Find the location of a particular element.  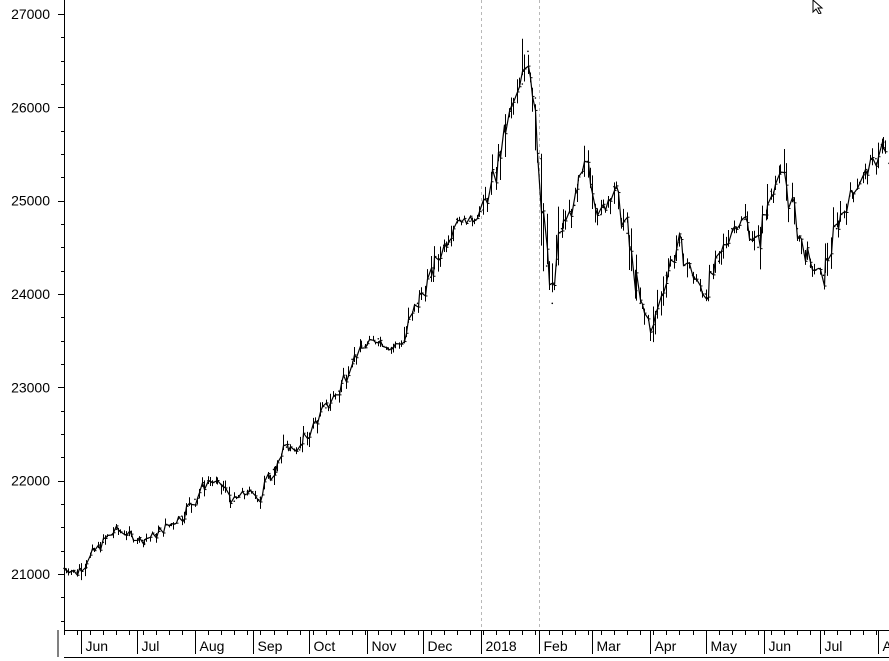

x-tick-label: May is located at coordinates (724, 646).